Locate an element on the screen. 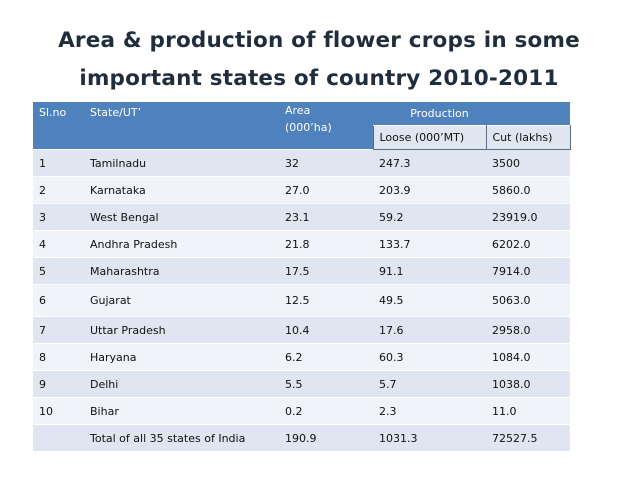  table-row: 2 Karnataka 27.0 203.9 5860.0 is located at coordinates (301, 190).